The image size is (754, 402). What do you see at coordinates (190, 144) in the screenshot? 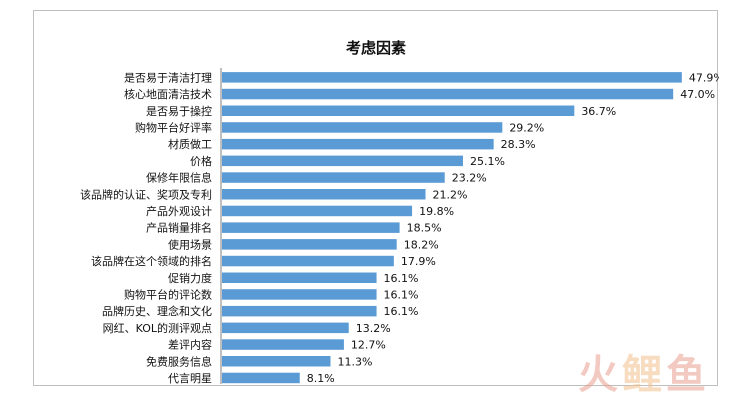
I see `category-label: 材质做工` at bounding box center [190, 144].